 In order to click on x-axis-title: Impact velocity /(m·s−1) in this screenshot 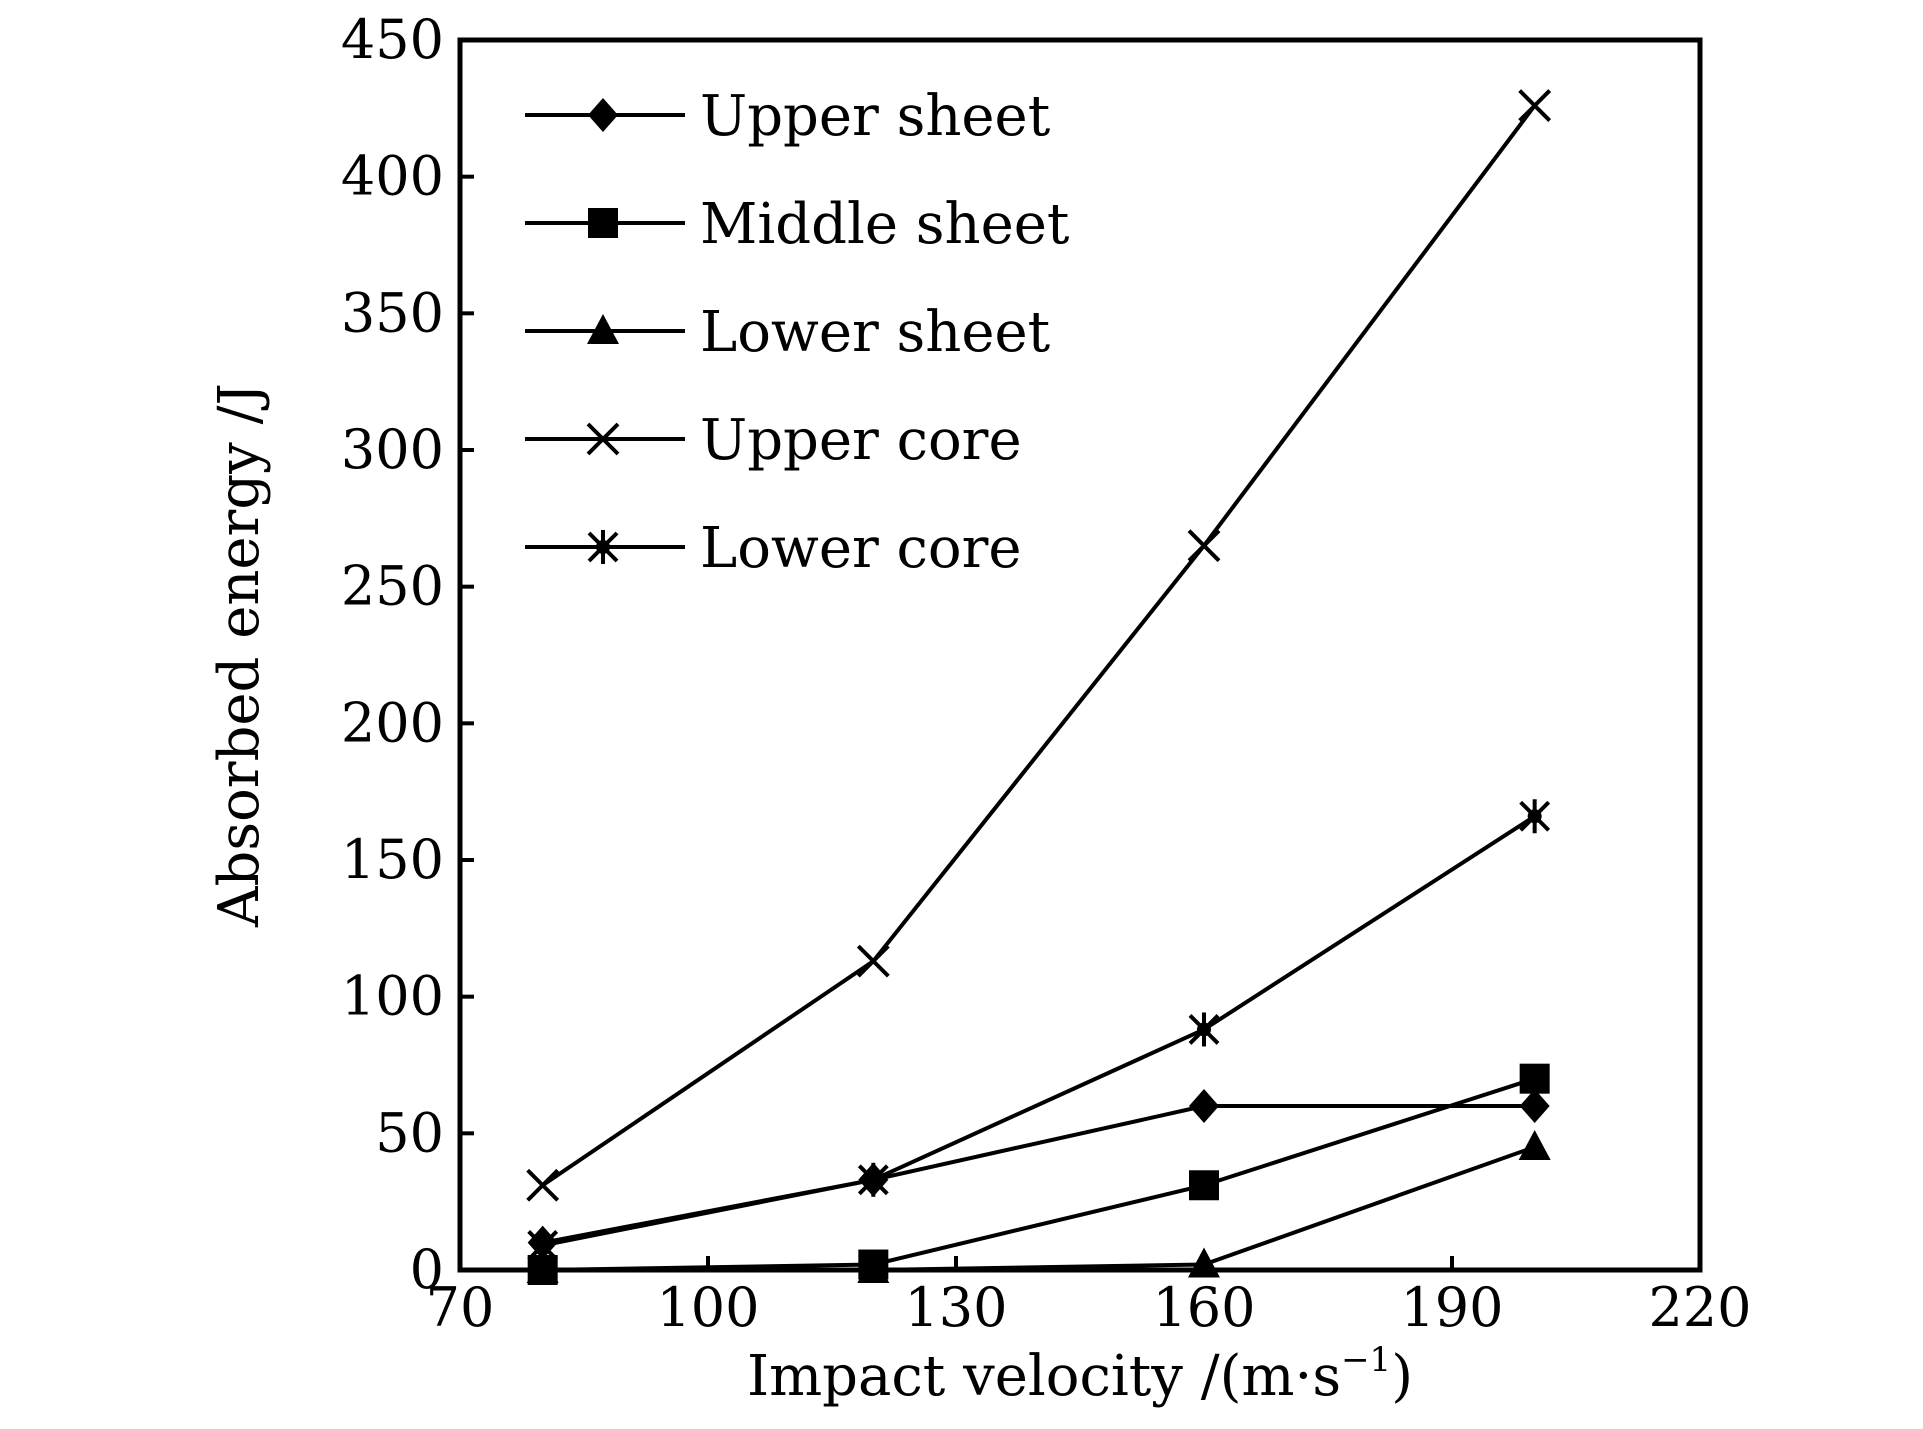, I will do `click(1080, 1374)`.